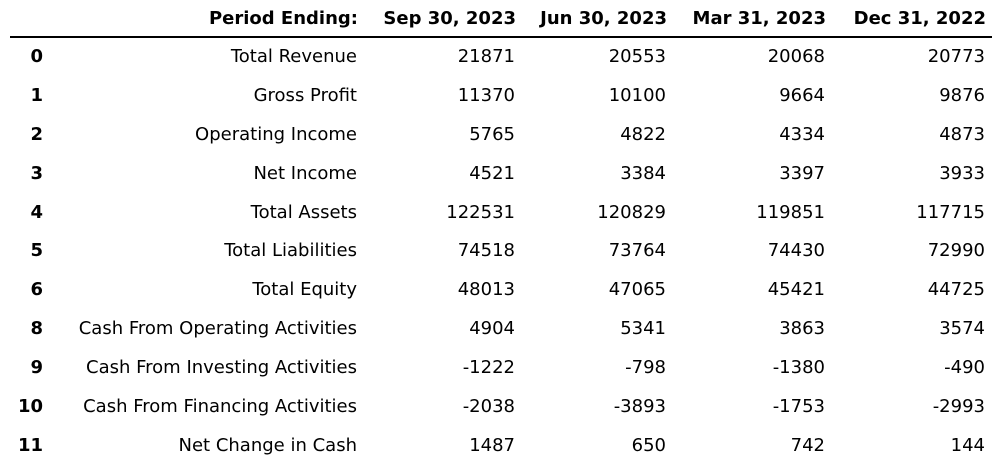 The image size is (1002, 466). I want to click on value-cell: 4873, so click(962, 134).